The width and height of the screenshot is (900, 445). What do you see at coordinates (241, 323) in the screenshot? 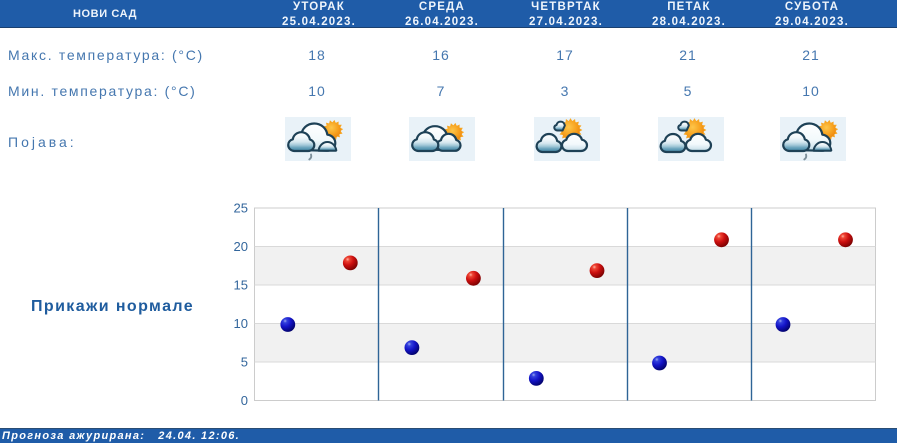
I see `svg-text: 10` at bounding box center [241, 323].